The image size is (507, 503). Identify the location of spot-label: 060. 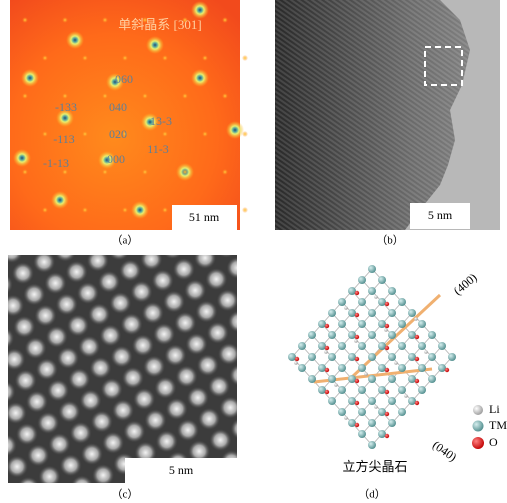
(124, 79).